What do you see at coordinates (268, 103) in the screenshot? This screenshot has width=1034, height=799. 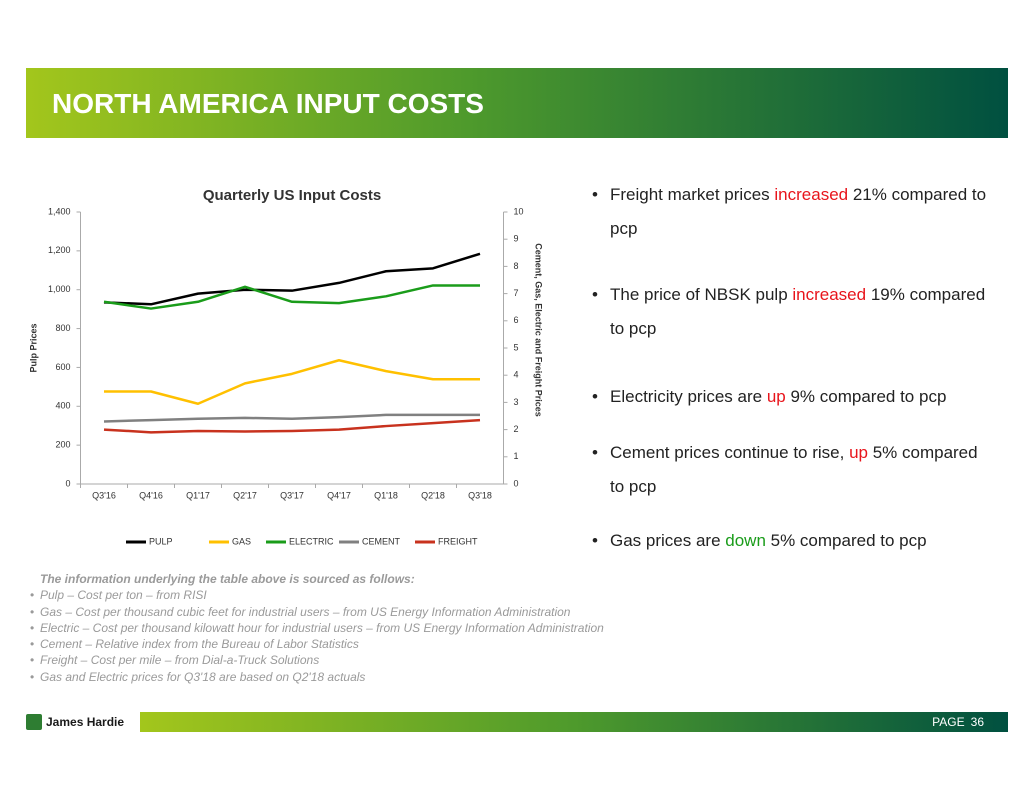 I see `slide-title: NORTH AMERICA INPUT COSTS` at bounding box center [268, 103].